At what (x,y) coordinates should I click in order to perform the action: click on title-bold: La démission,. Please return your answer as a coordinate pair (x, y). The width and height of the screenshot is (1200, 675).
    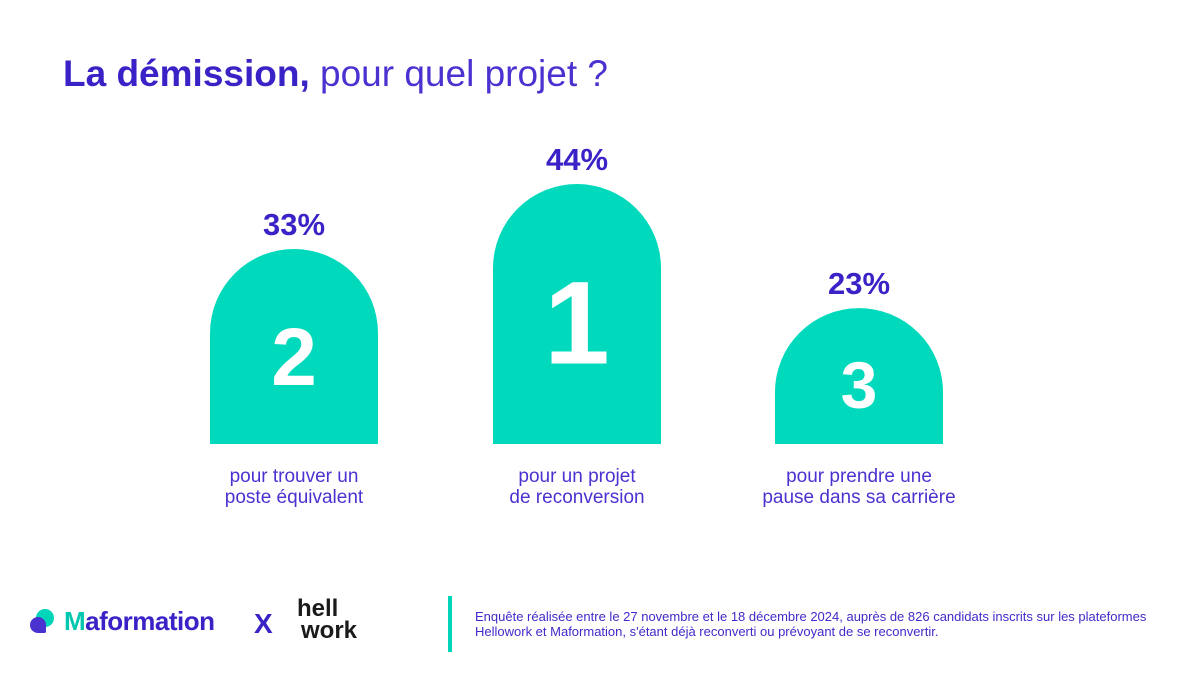
    Looking at the image, I should click on (186, 73).